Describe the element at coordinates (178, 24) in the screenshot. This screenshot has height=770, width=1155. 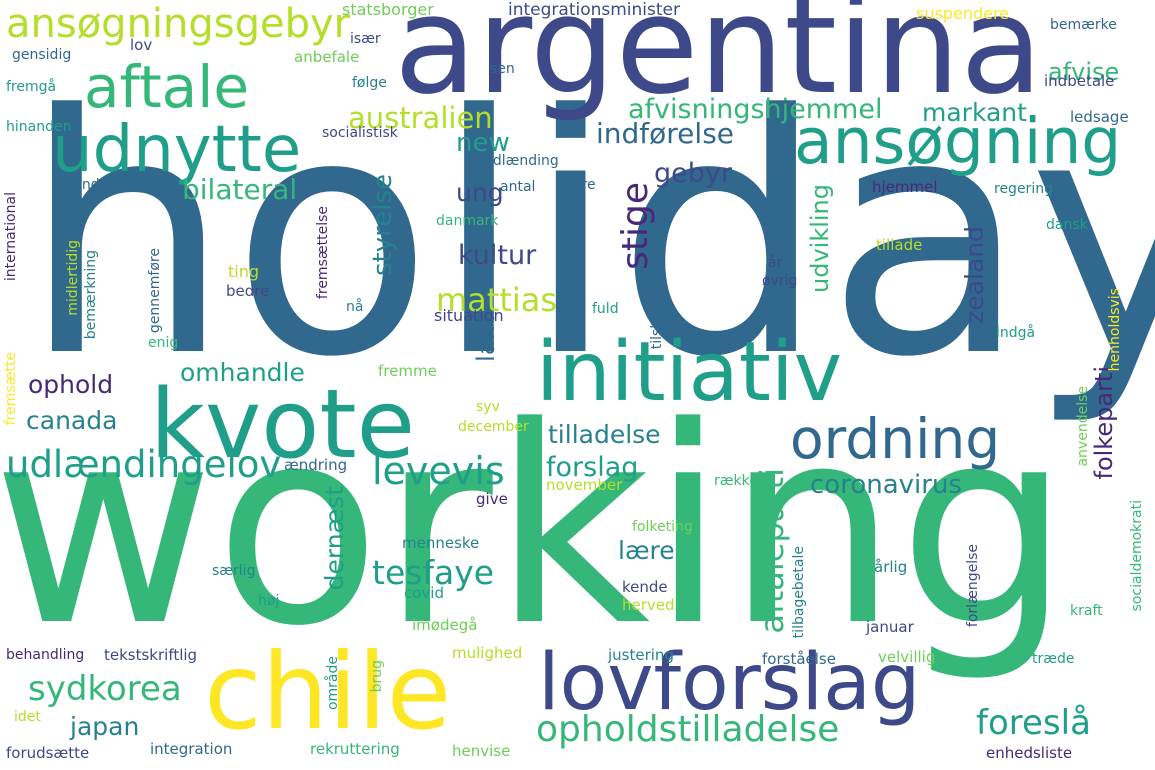
I see `word-ansogningsgebyr: ansøgningsgebyr` at that location.